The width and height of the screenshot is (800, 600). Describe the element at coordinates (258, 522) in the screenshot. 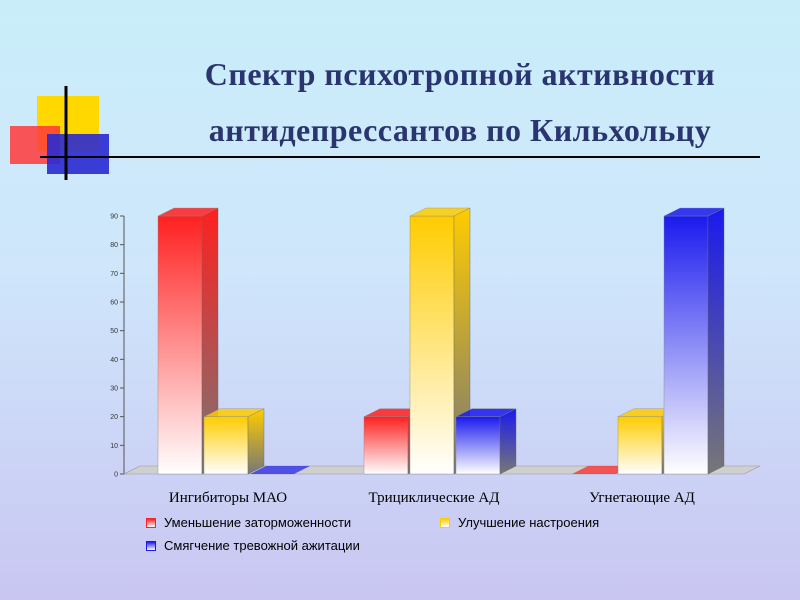

I see `legend-label: Уменьшение заторможенности` at that location.